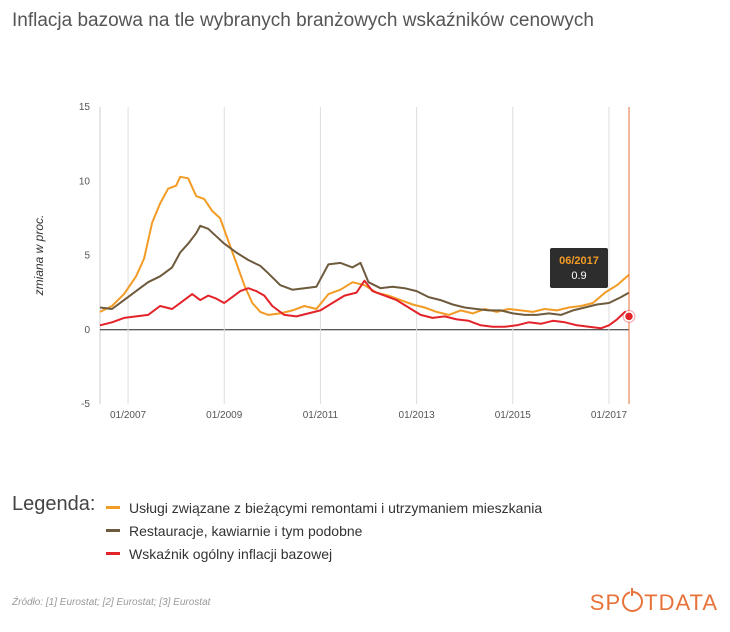  I want to click on brand-o-icon, so click(633, 600).